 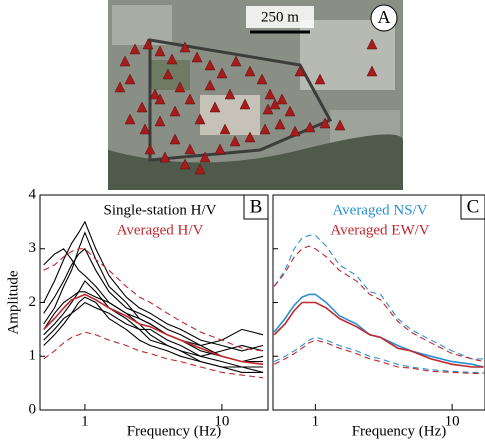 I want to click on scale-label: 250 m, so click(x=280, y=17).